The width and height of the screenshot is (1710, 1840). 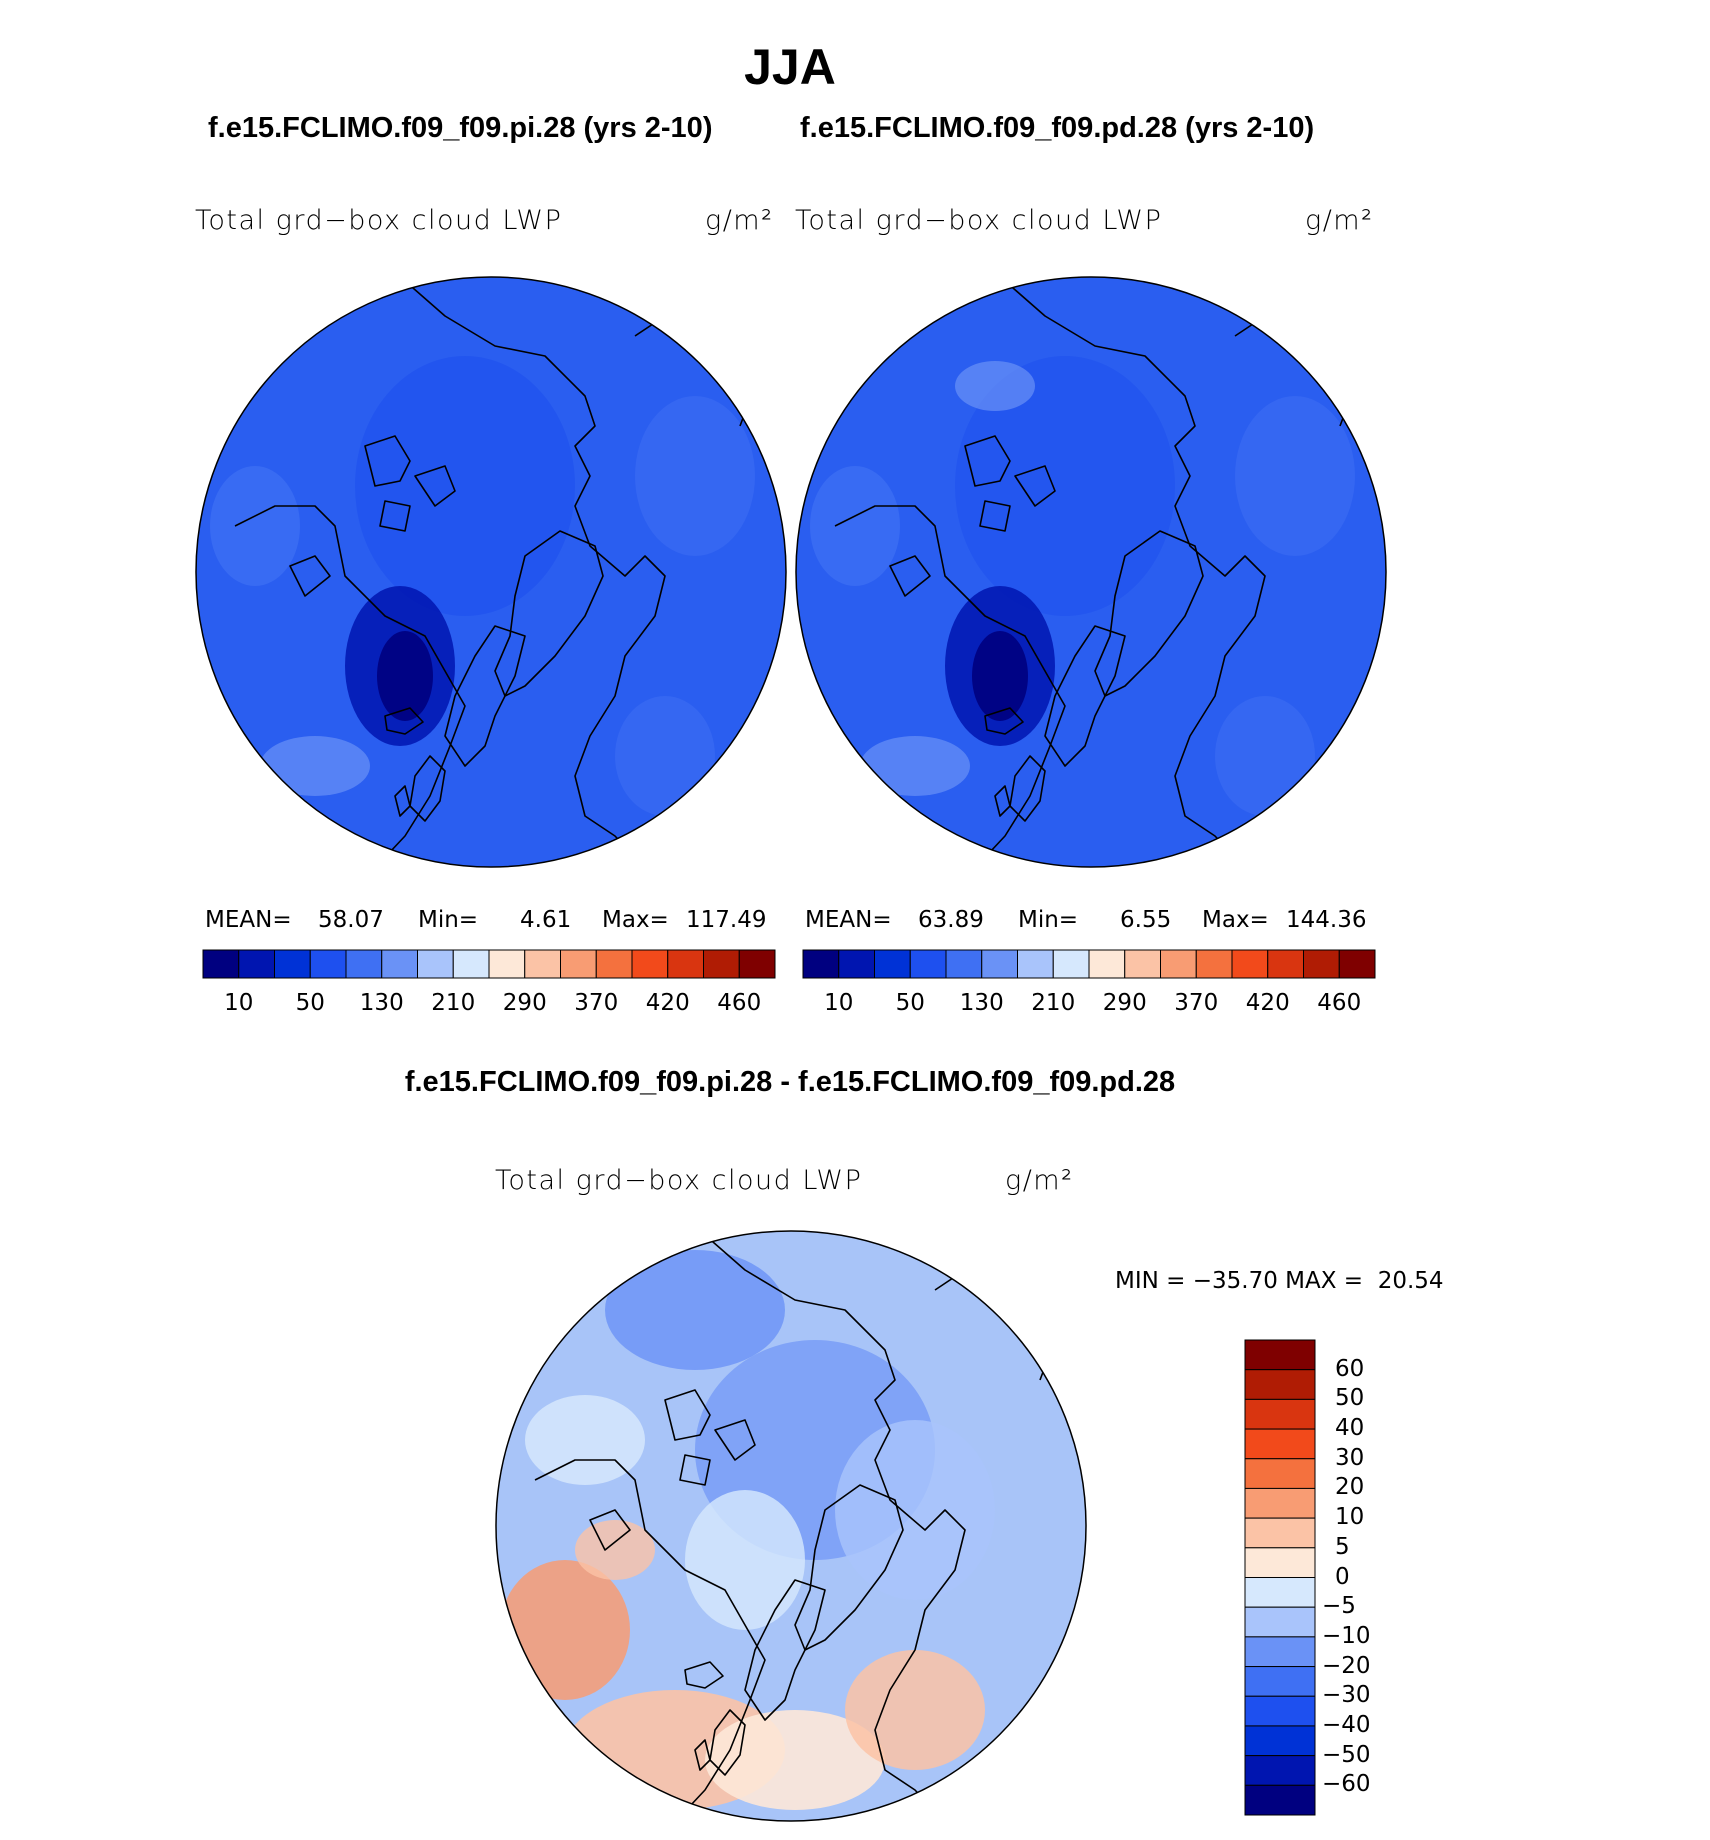 I want to click on panel2-min-value: 6.55, so click(x=1146, y=920).